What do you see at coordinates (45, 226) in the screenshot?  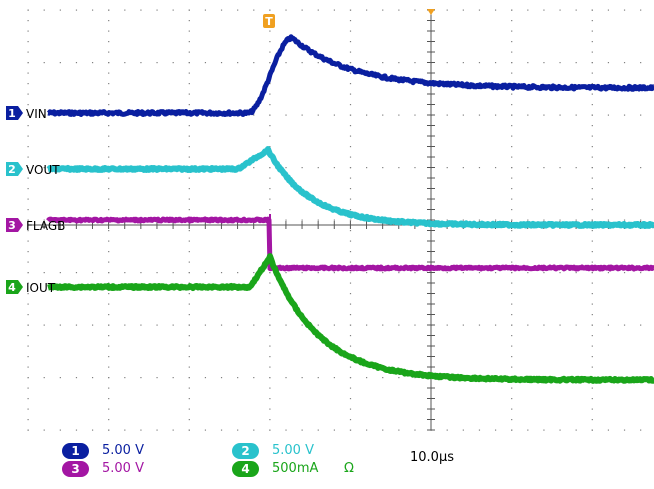 I see `ch3-name-label: FLAGB` at bounding box center [45, 226].